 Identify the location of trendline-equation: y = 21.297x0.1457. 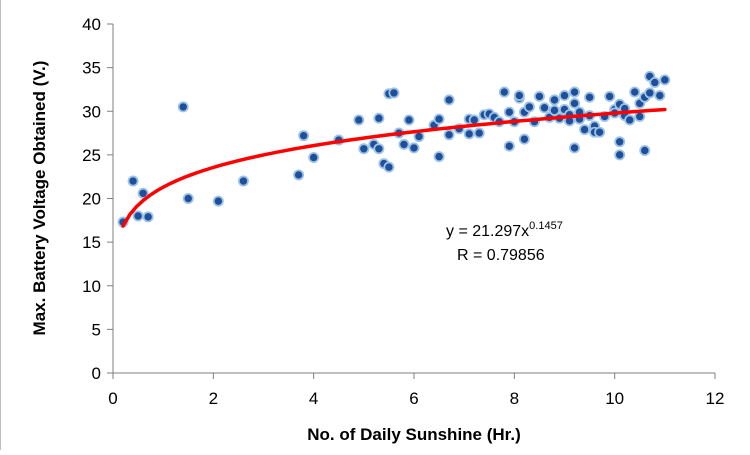
(504, 230).